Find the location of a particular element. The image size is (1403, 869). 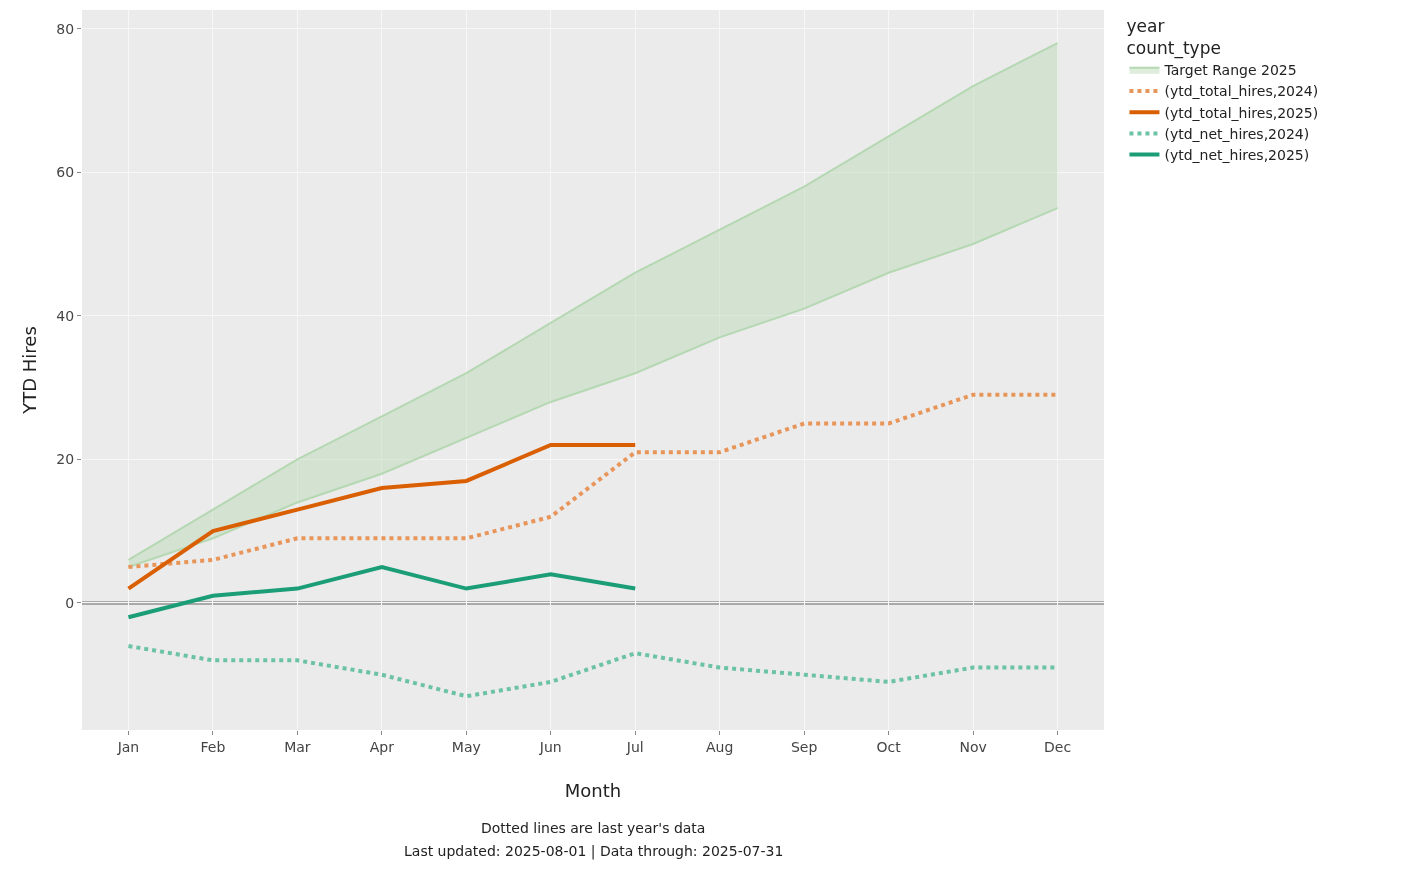

legend-label: Target Range 2025 is located at coordinates (1230, 70).